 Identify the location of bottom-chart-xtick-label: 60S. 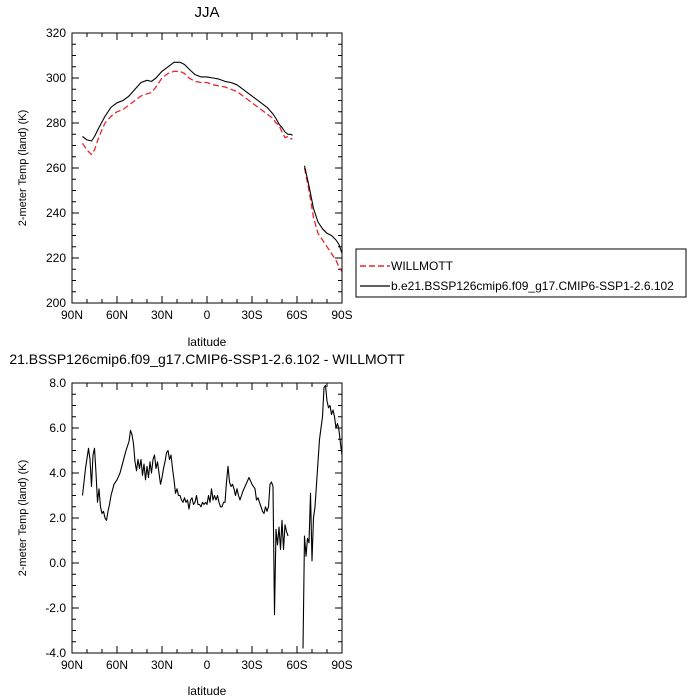
(296, 665).